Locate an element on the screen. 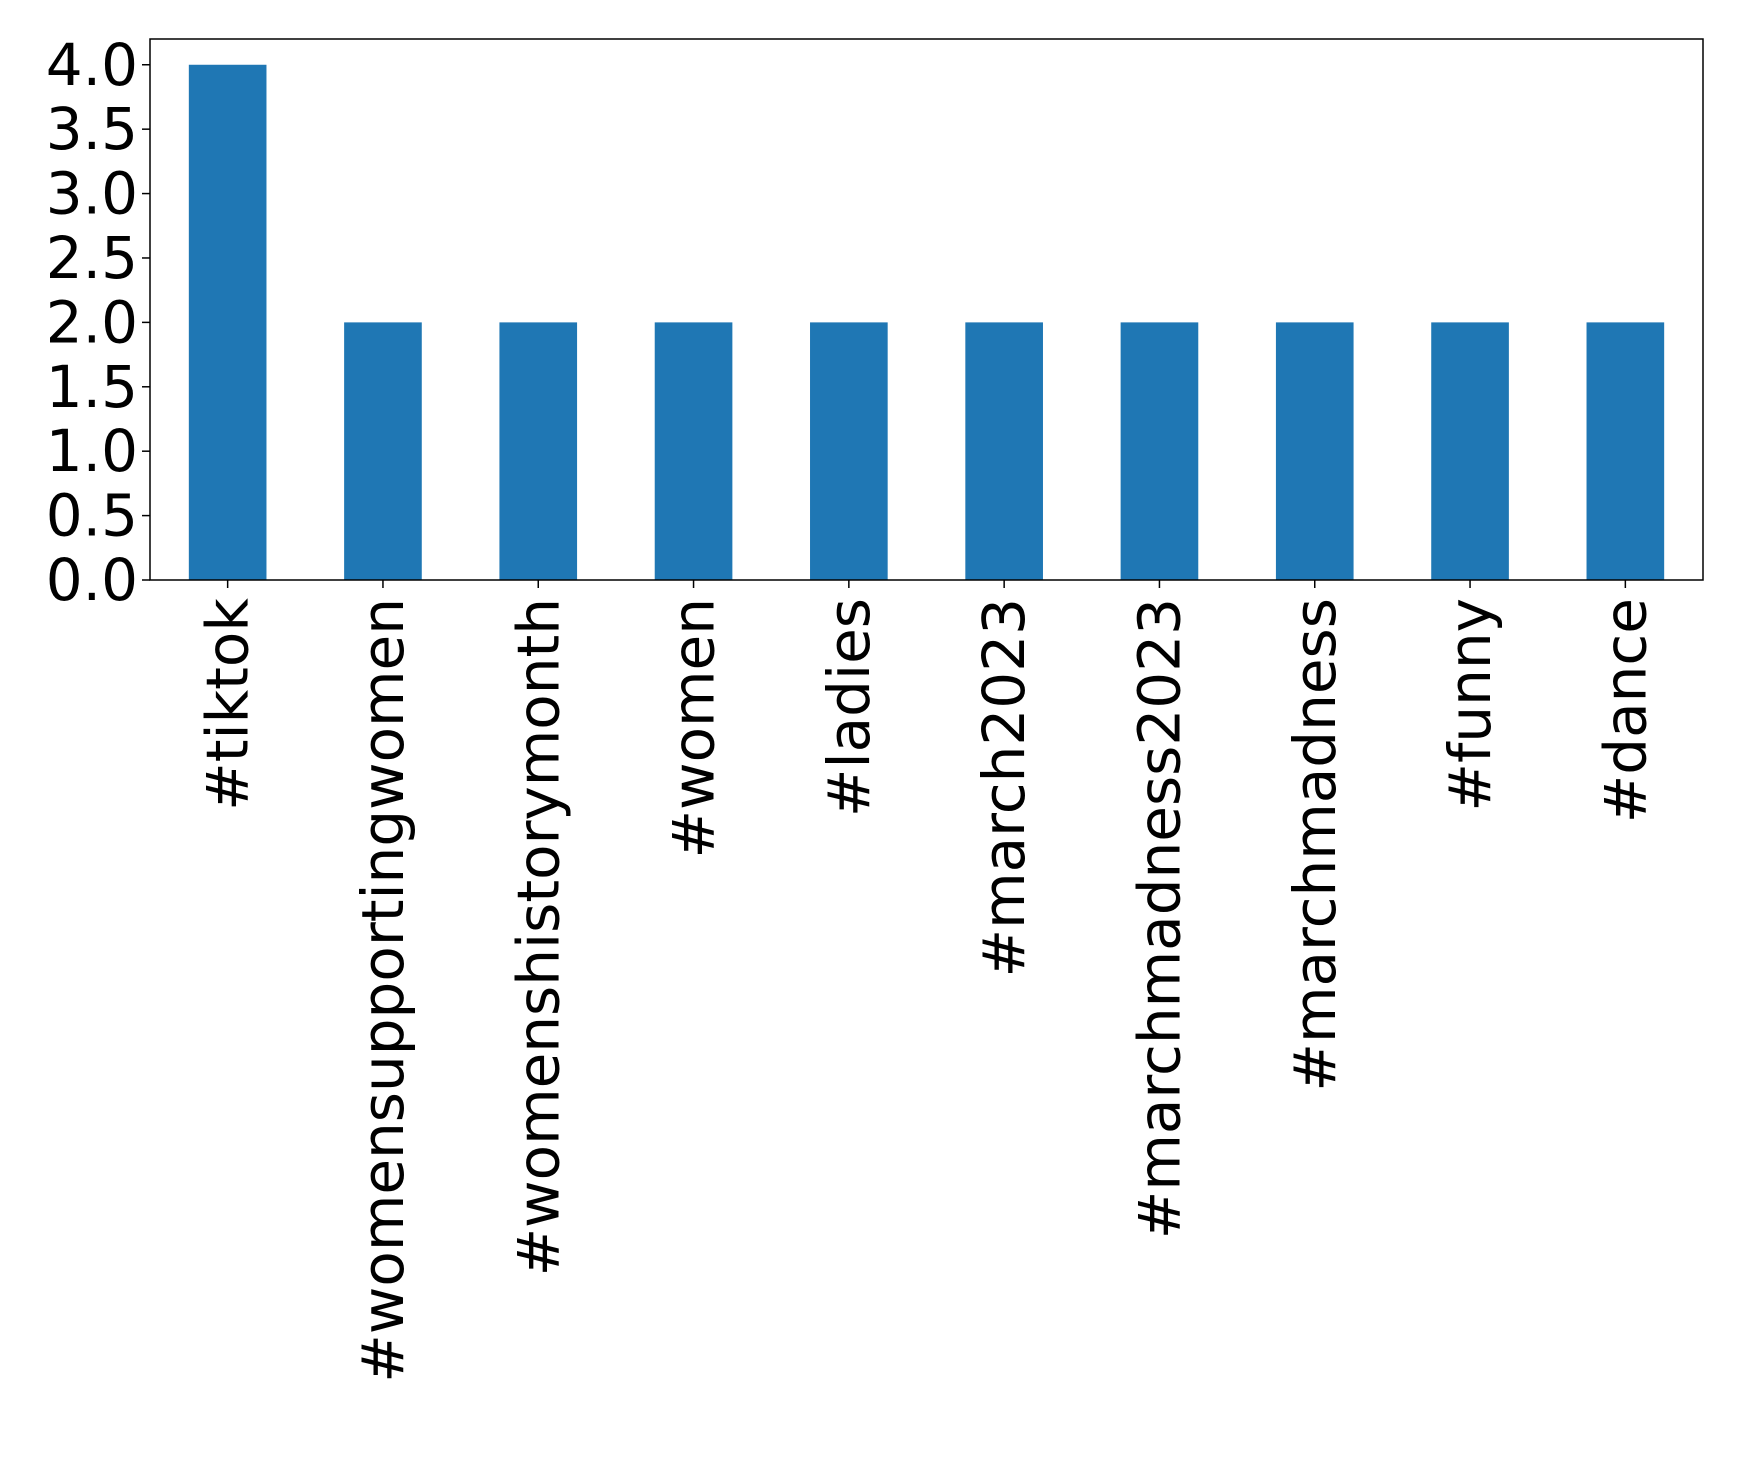  x-tick-label: #march2023 is located at coordinates (1004, 787).